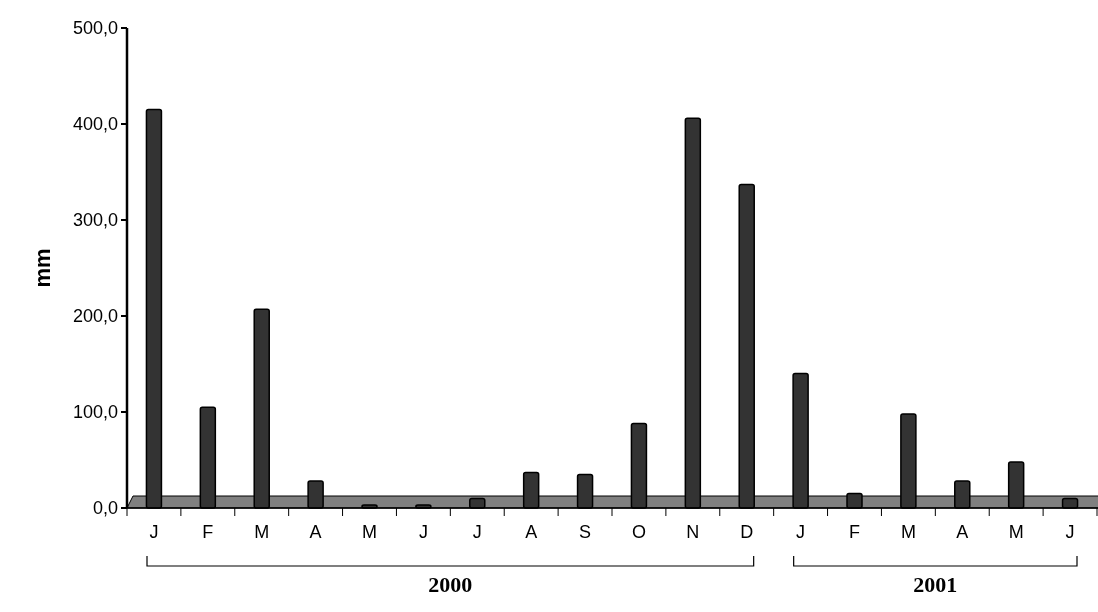 This screenshot has height=612, width=1098. What do you see at coordinates (693, 532) in the screenshot?
I see `x-tick-label: N` at bounding box center [693, 532].